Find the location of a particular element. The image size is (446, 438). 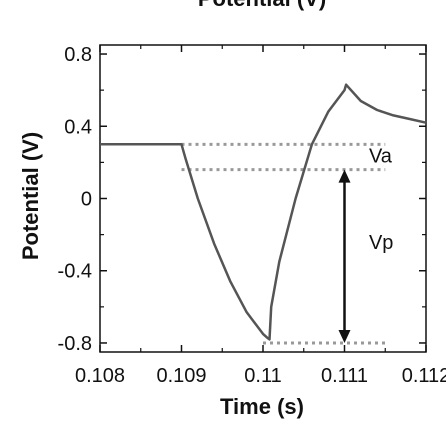

double-arrow is located at coordinates (344, 256).